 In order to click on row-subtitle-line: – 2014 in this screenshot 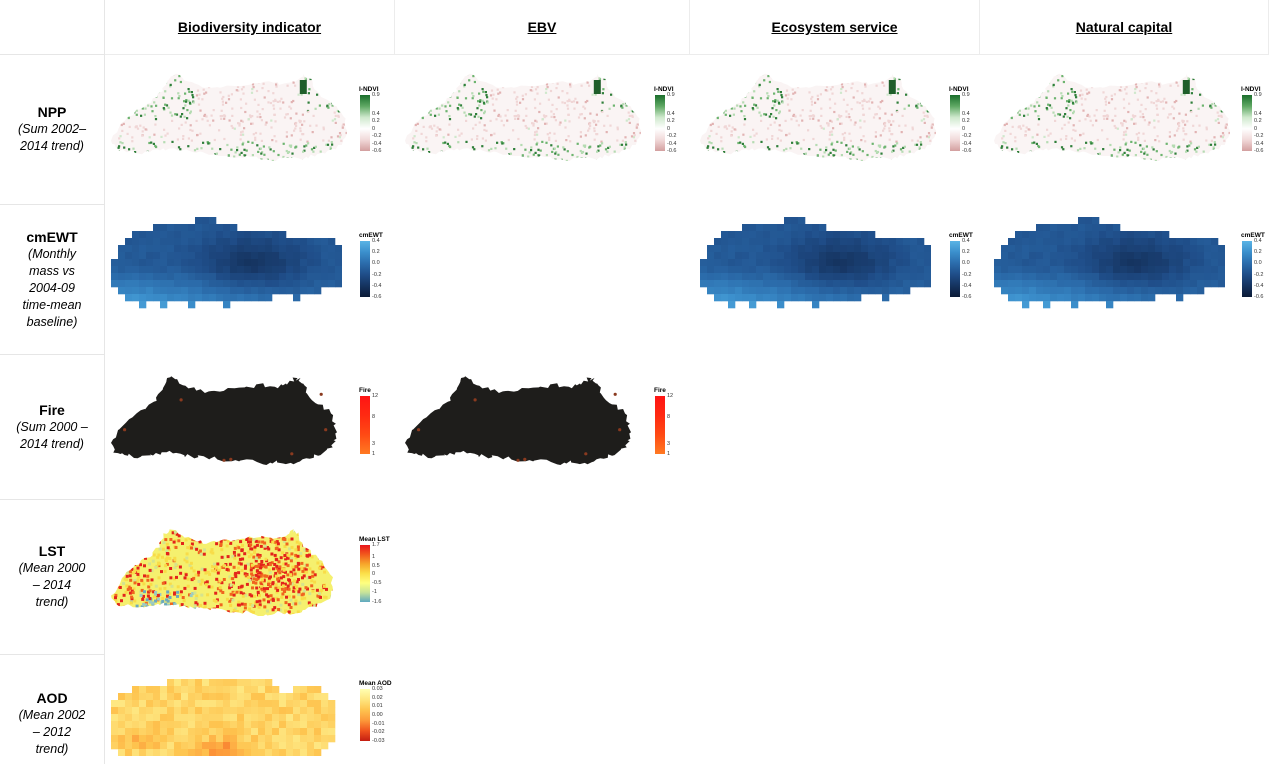, I will do `click(52, 585)`.